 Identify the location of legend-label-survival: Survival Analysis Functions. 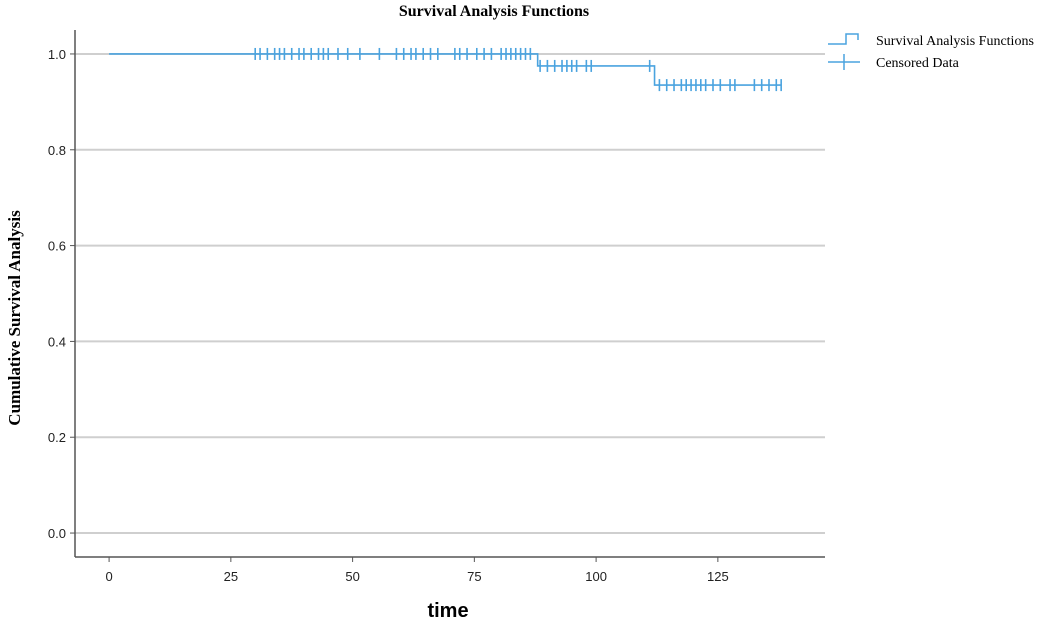
(955, 41).